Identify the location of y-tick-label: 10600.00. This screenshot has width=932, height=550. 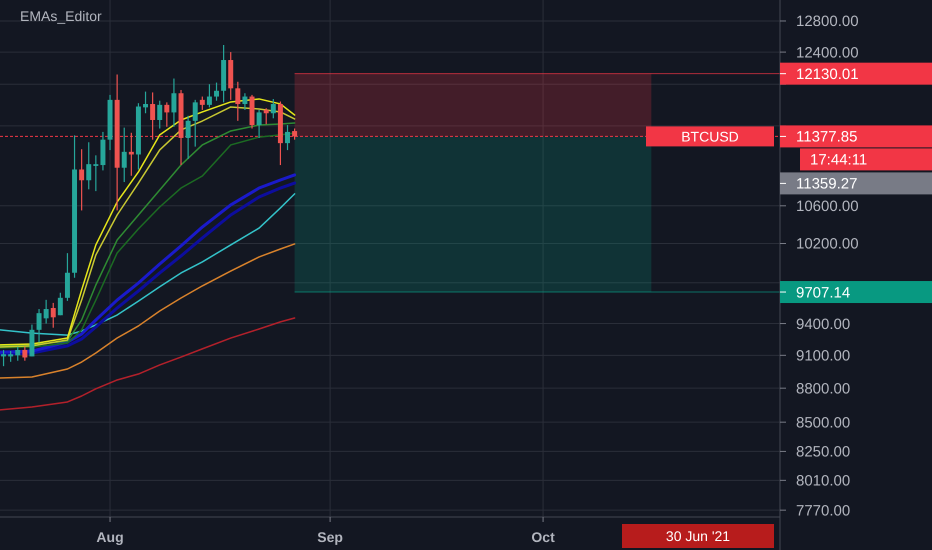
(827, 207).